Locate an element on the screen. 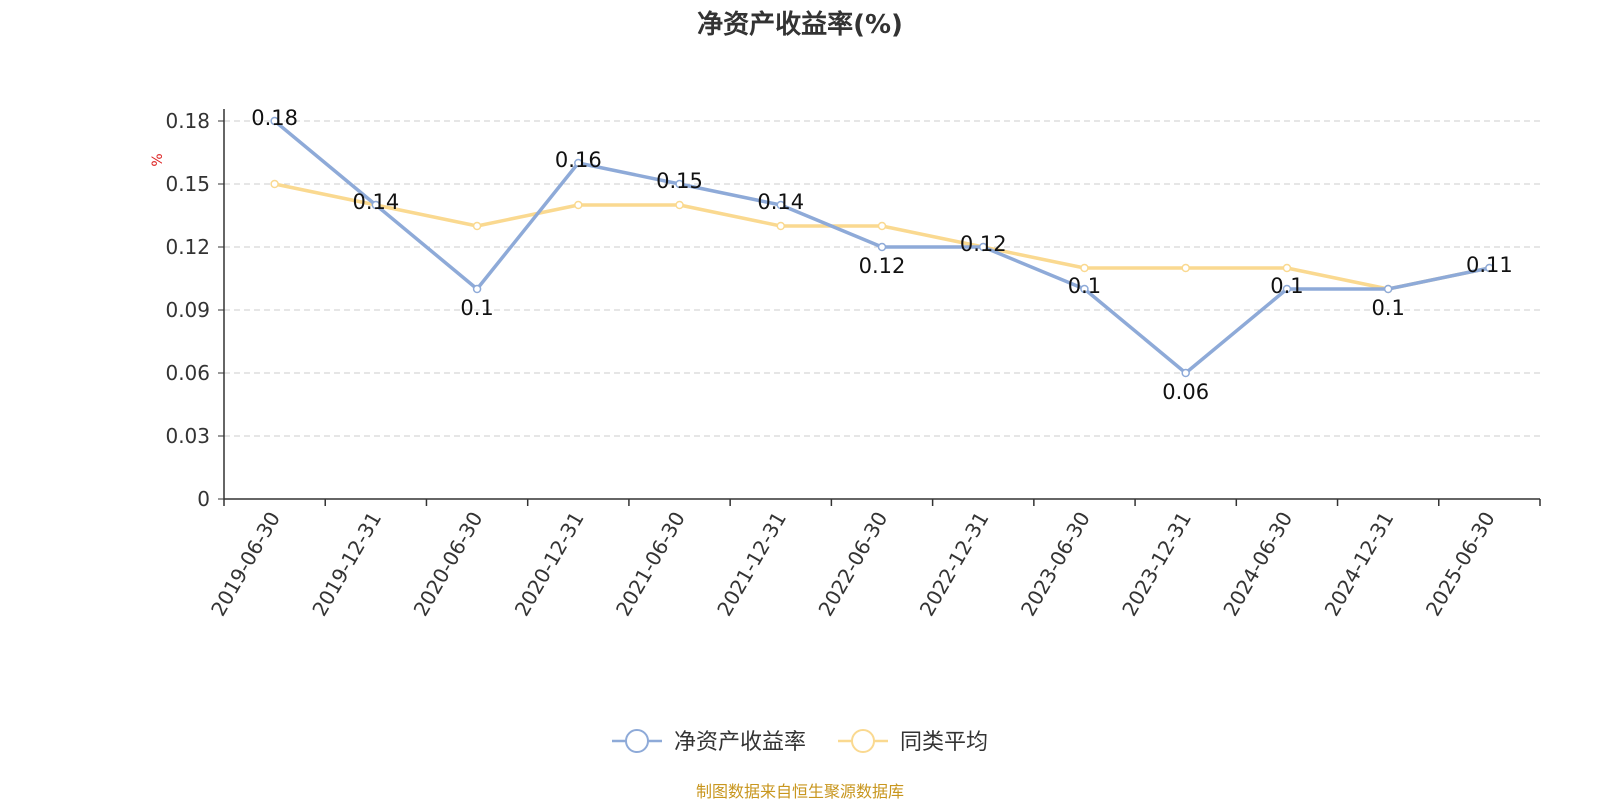  y-axis-label: % is located at coordinates (158, 159).